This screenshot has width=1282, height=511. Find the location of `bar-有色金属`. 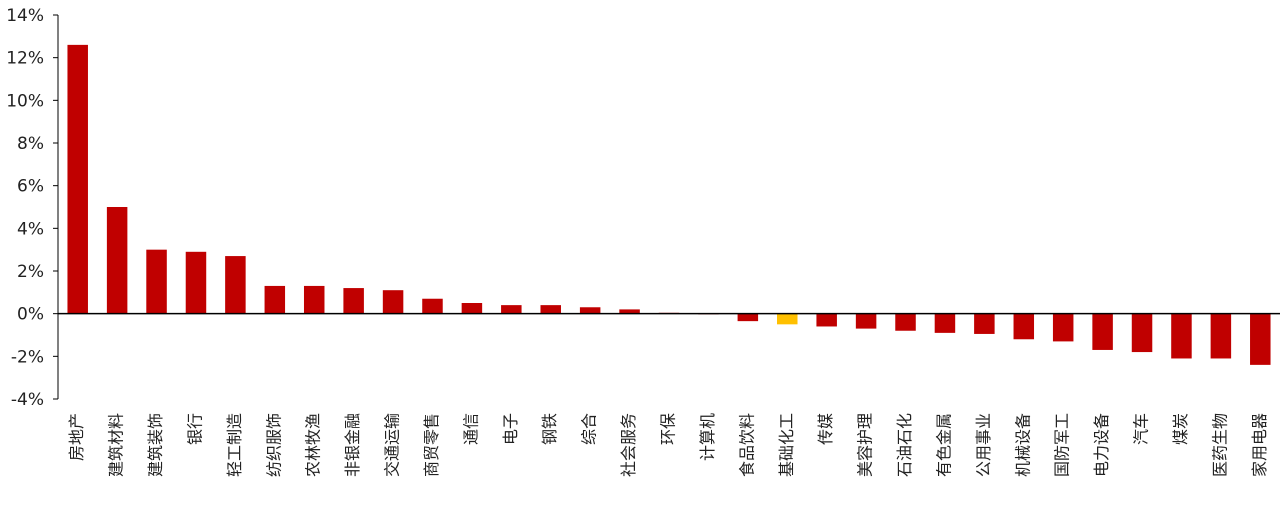

bar-有色金属 is located at coordinates (945, 323).